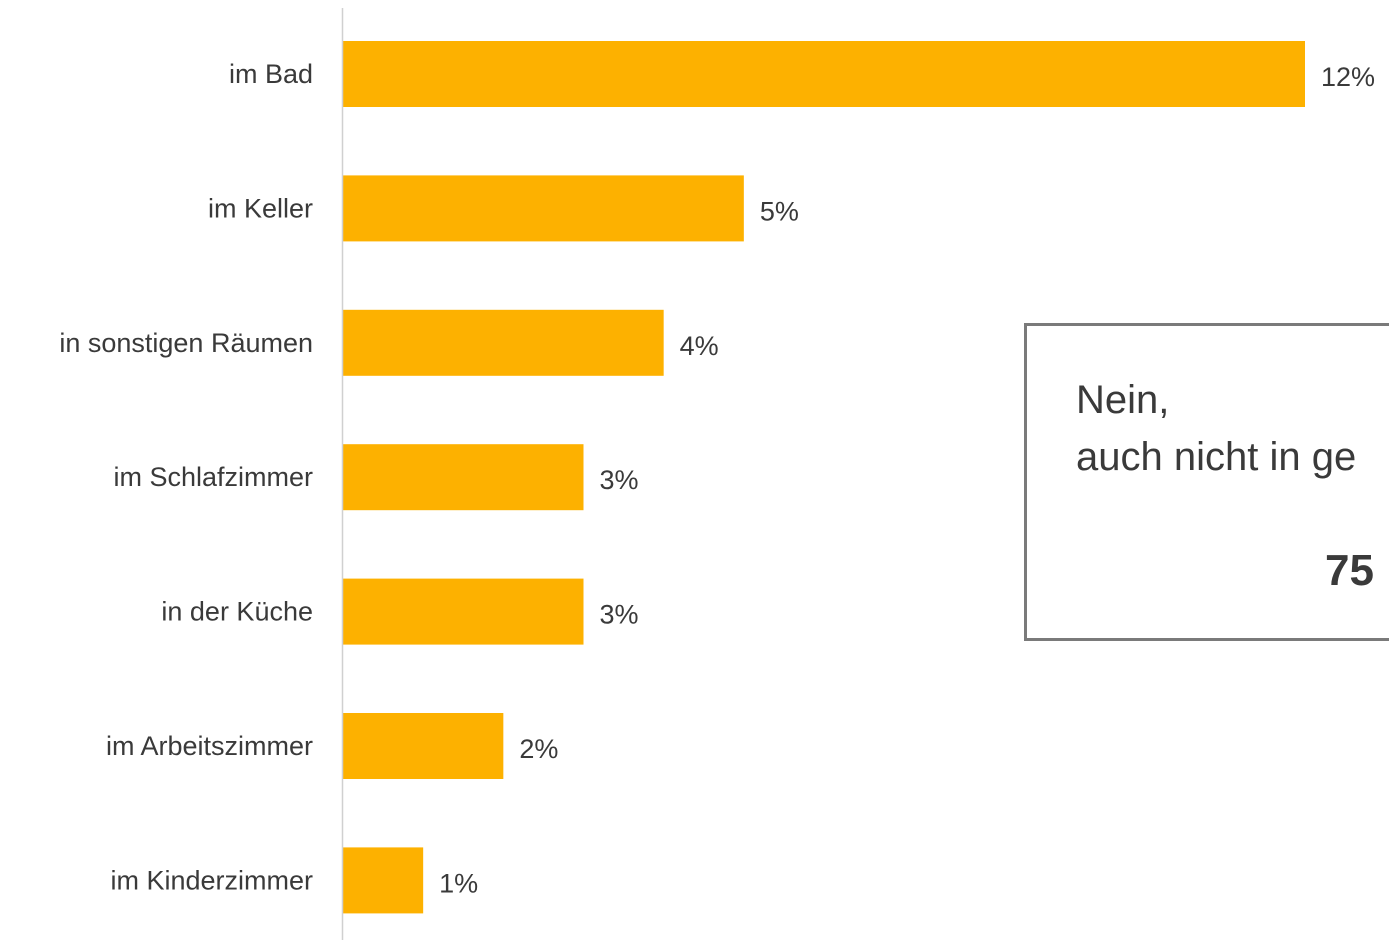  What do you see at coordinates (1216, 457) in the screenshot?
I see `callout-line-2: auch nicht in ge` at bounding box center [1216, 457].